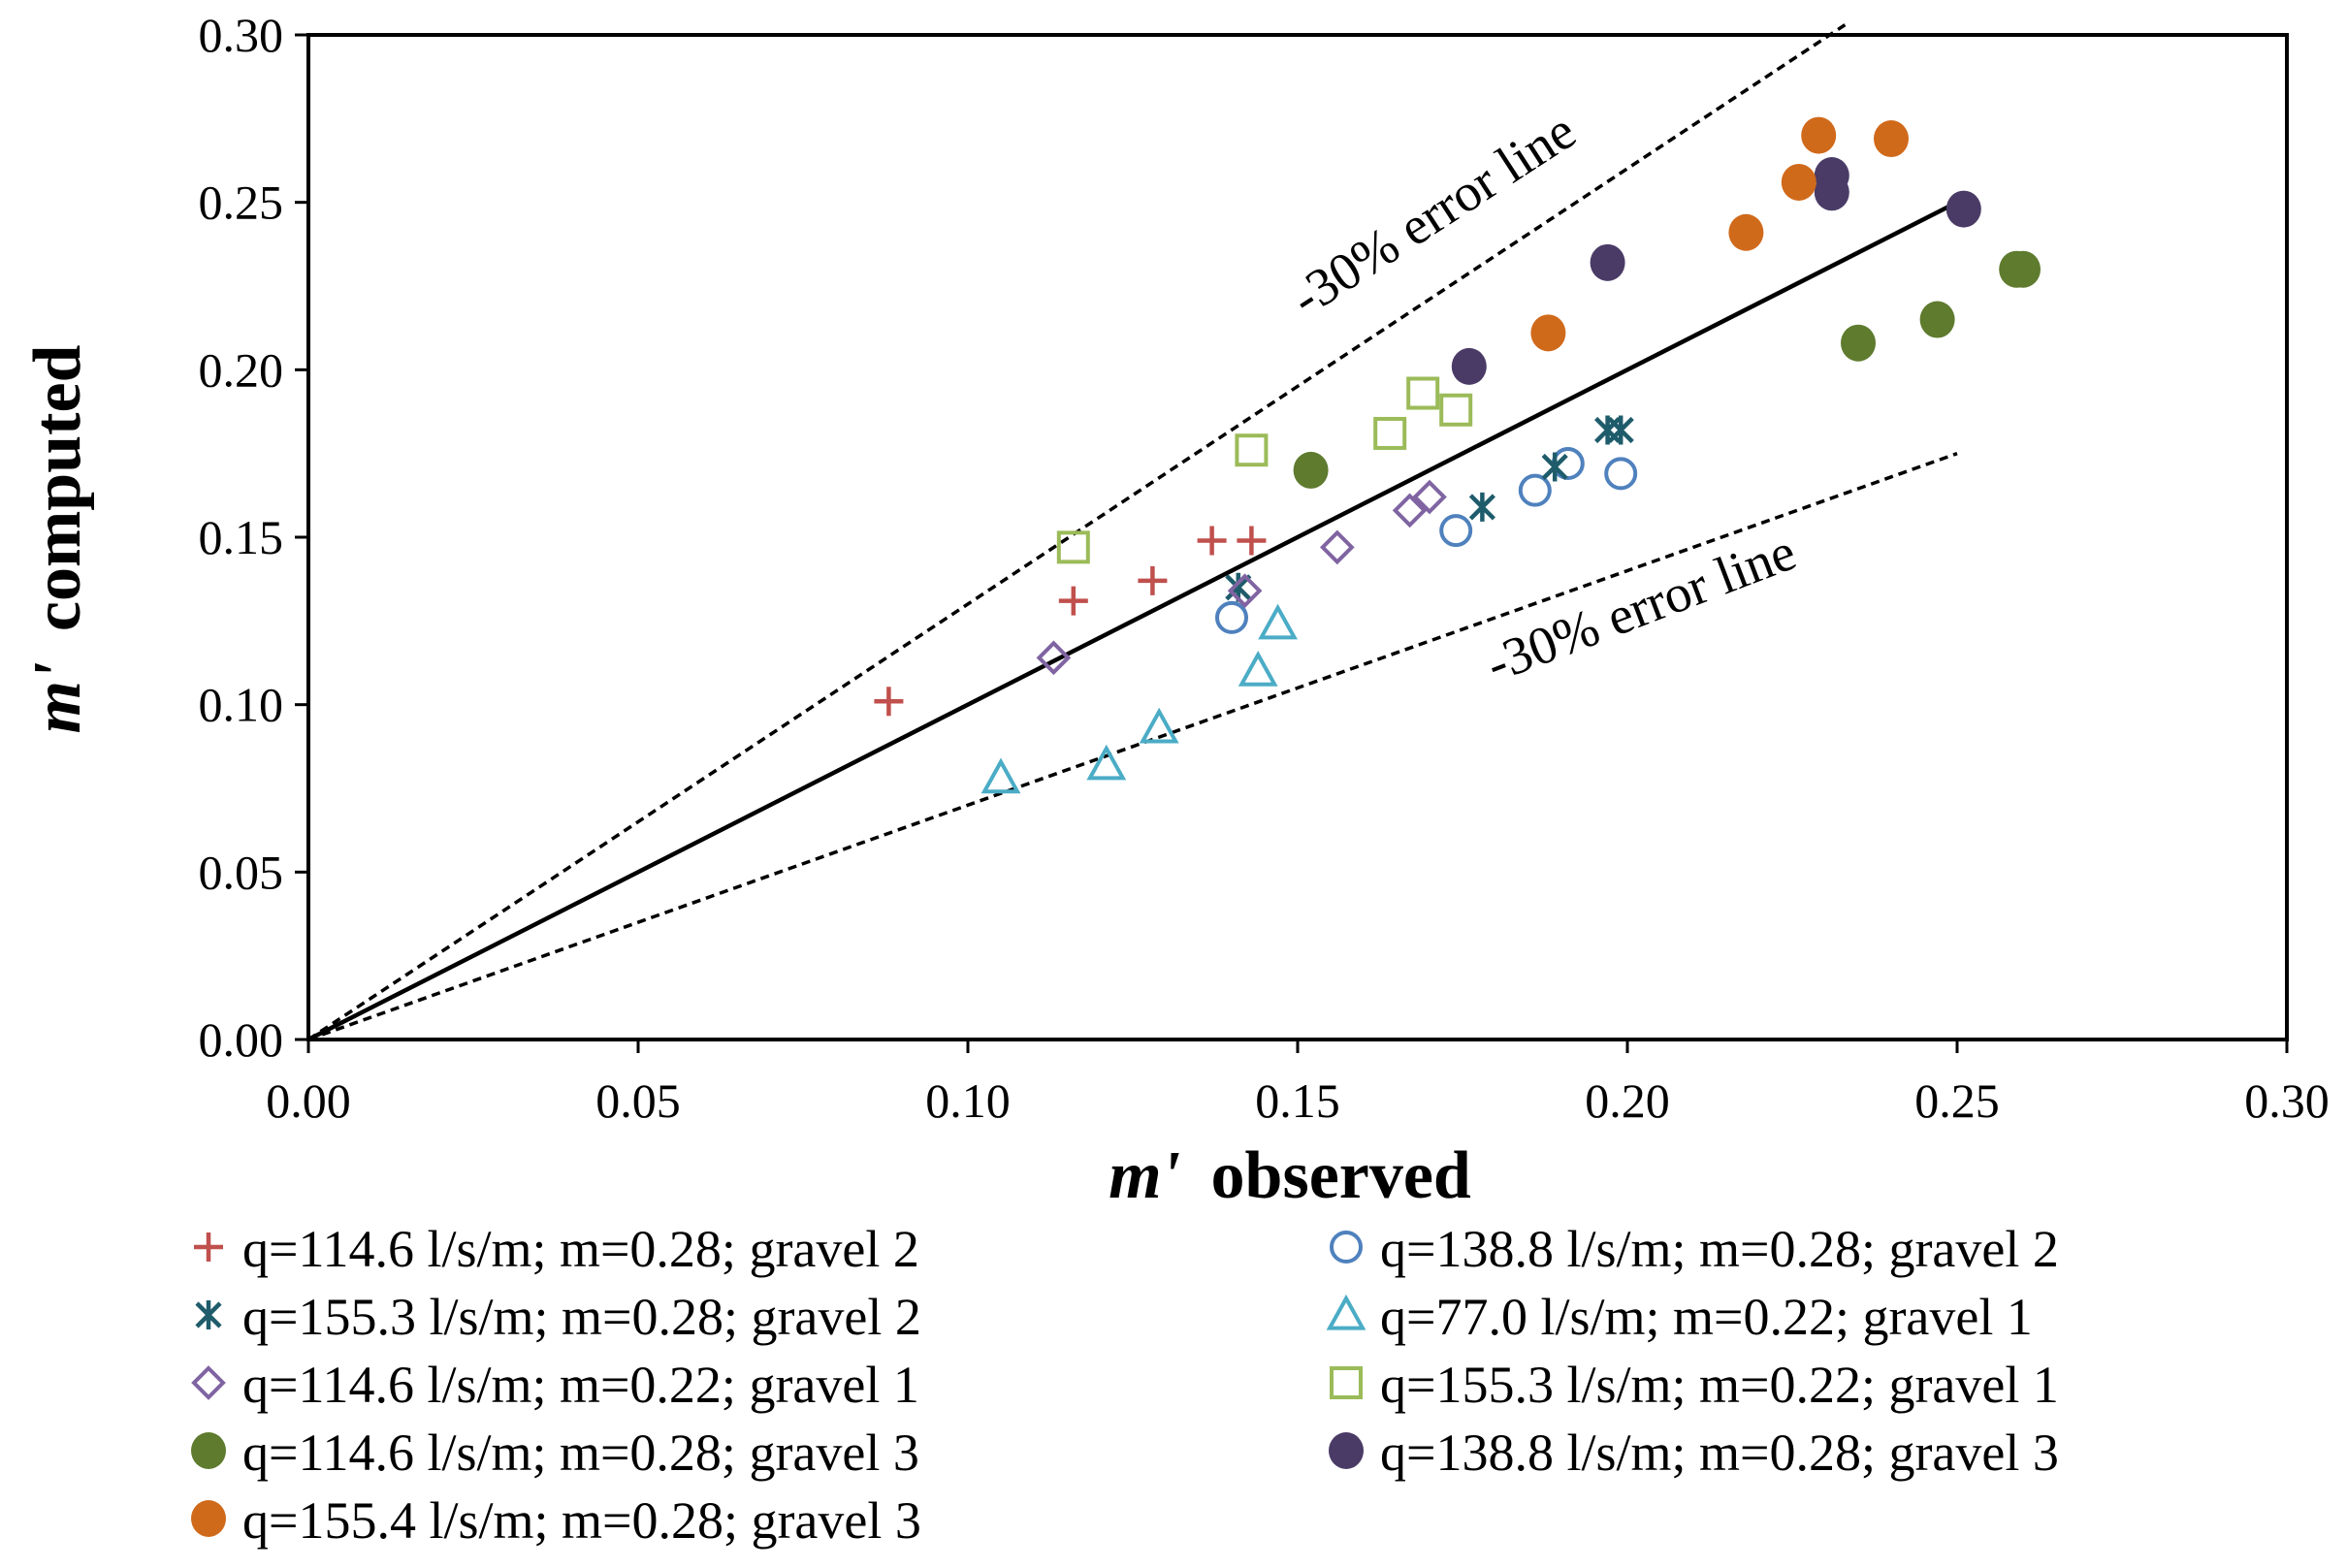  Describe the element at coordinates (242, 369) in the screenshot. I see `y-tick-label: 0.20` at that location.